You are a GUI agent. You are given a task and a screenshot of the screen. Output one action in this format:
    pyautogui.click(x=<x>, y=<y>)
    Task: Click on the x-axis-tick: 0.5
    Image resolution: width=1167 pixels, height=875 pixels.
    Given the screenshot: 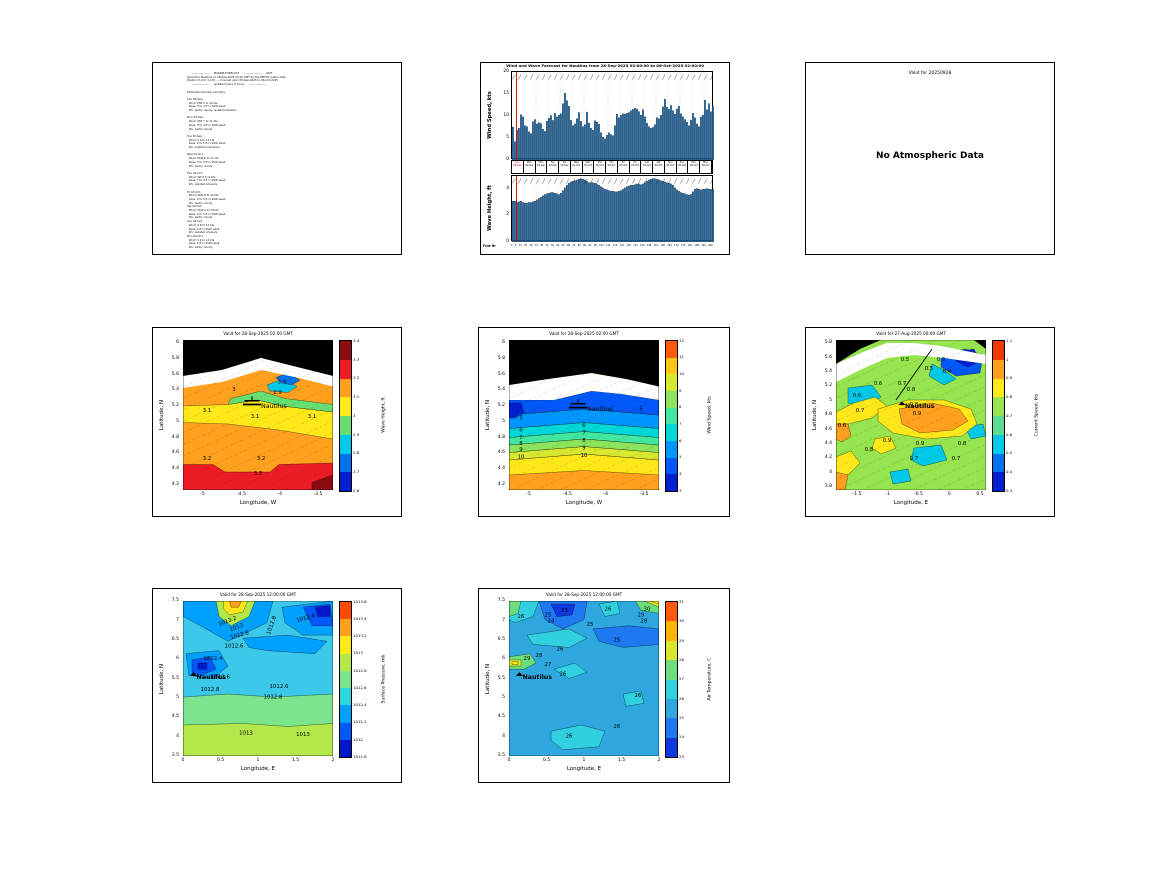 What is the action you would take?
    pyautogui.click(x=546, y=760)
    